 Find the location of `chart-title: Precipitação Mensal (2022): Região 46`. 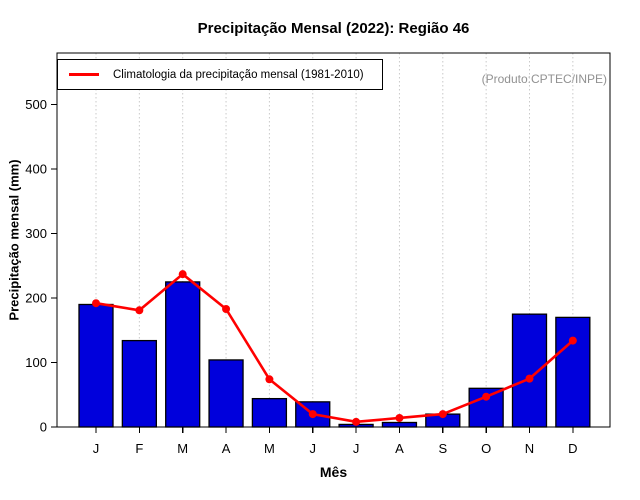

chart-title: Precipitação Mensal (2022): Região 46 is located at coordinates (333, 28).